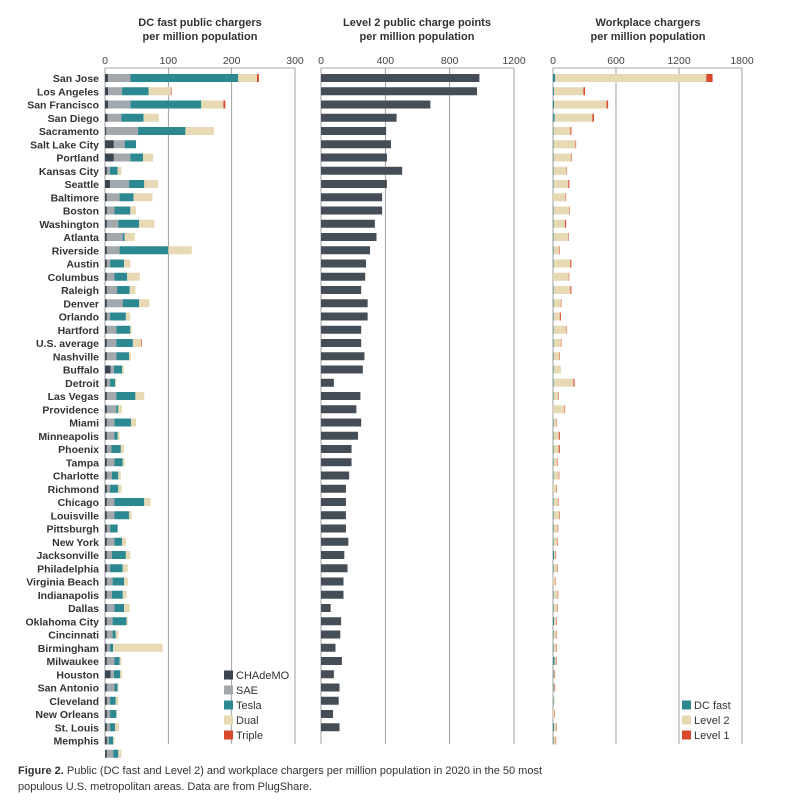 The image size is (791, 804). What do you see at coordinates (232, 61) in the screenshot?
I see `x-tick-label: 200` at bounding box center [232, 61].